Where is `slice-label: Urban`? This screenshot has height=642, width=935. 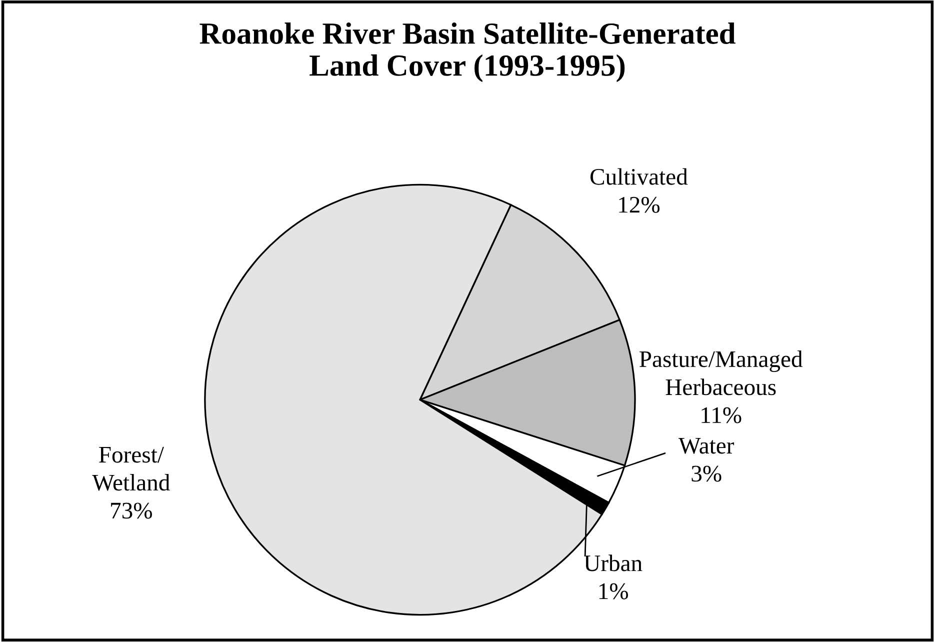 slice-label: Urban is located at coordinates (613, 563).